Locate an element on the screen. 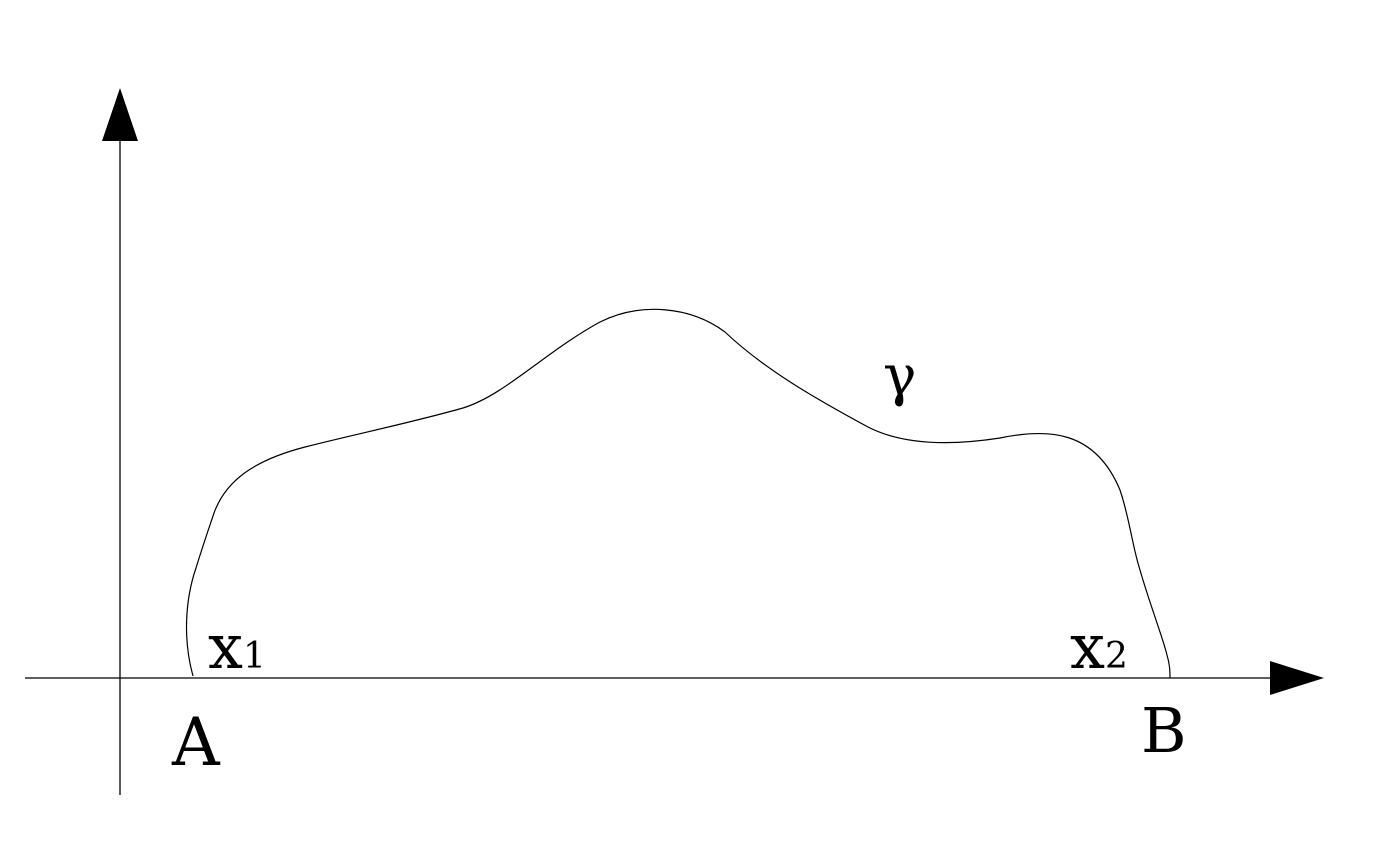 The image size is (1399, 850). x1-label-base: x is located at coordinates (225, 646).